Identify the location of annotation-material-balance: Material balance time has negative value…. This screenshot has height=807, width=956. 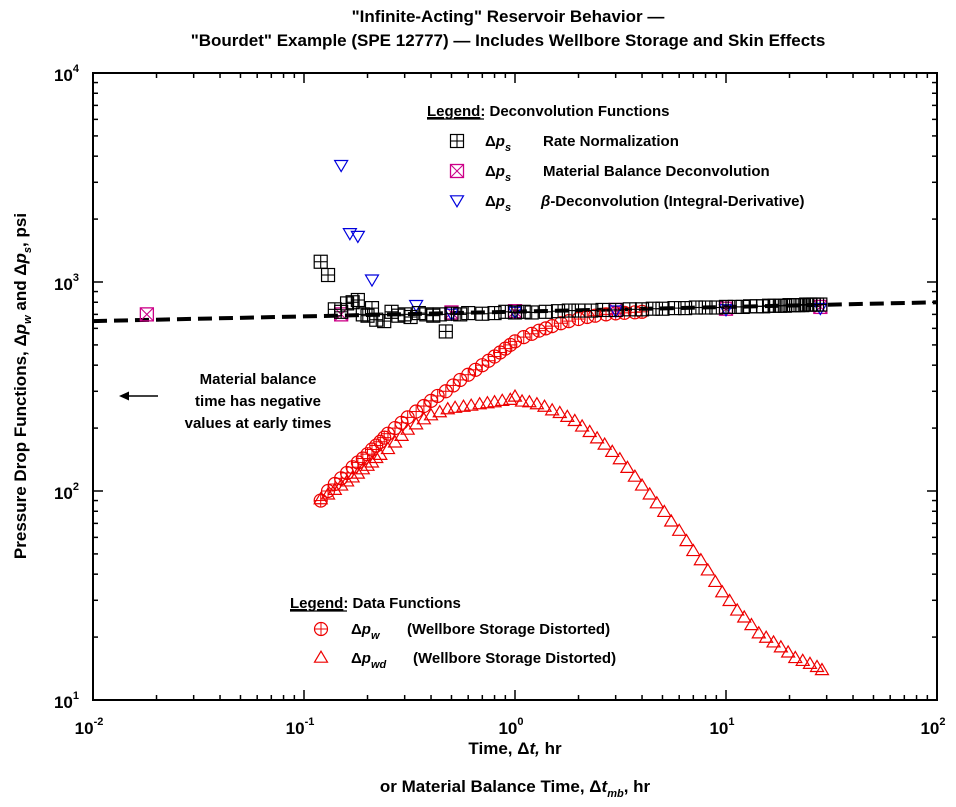
(225, 401).